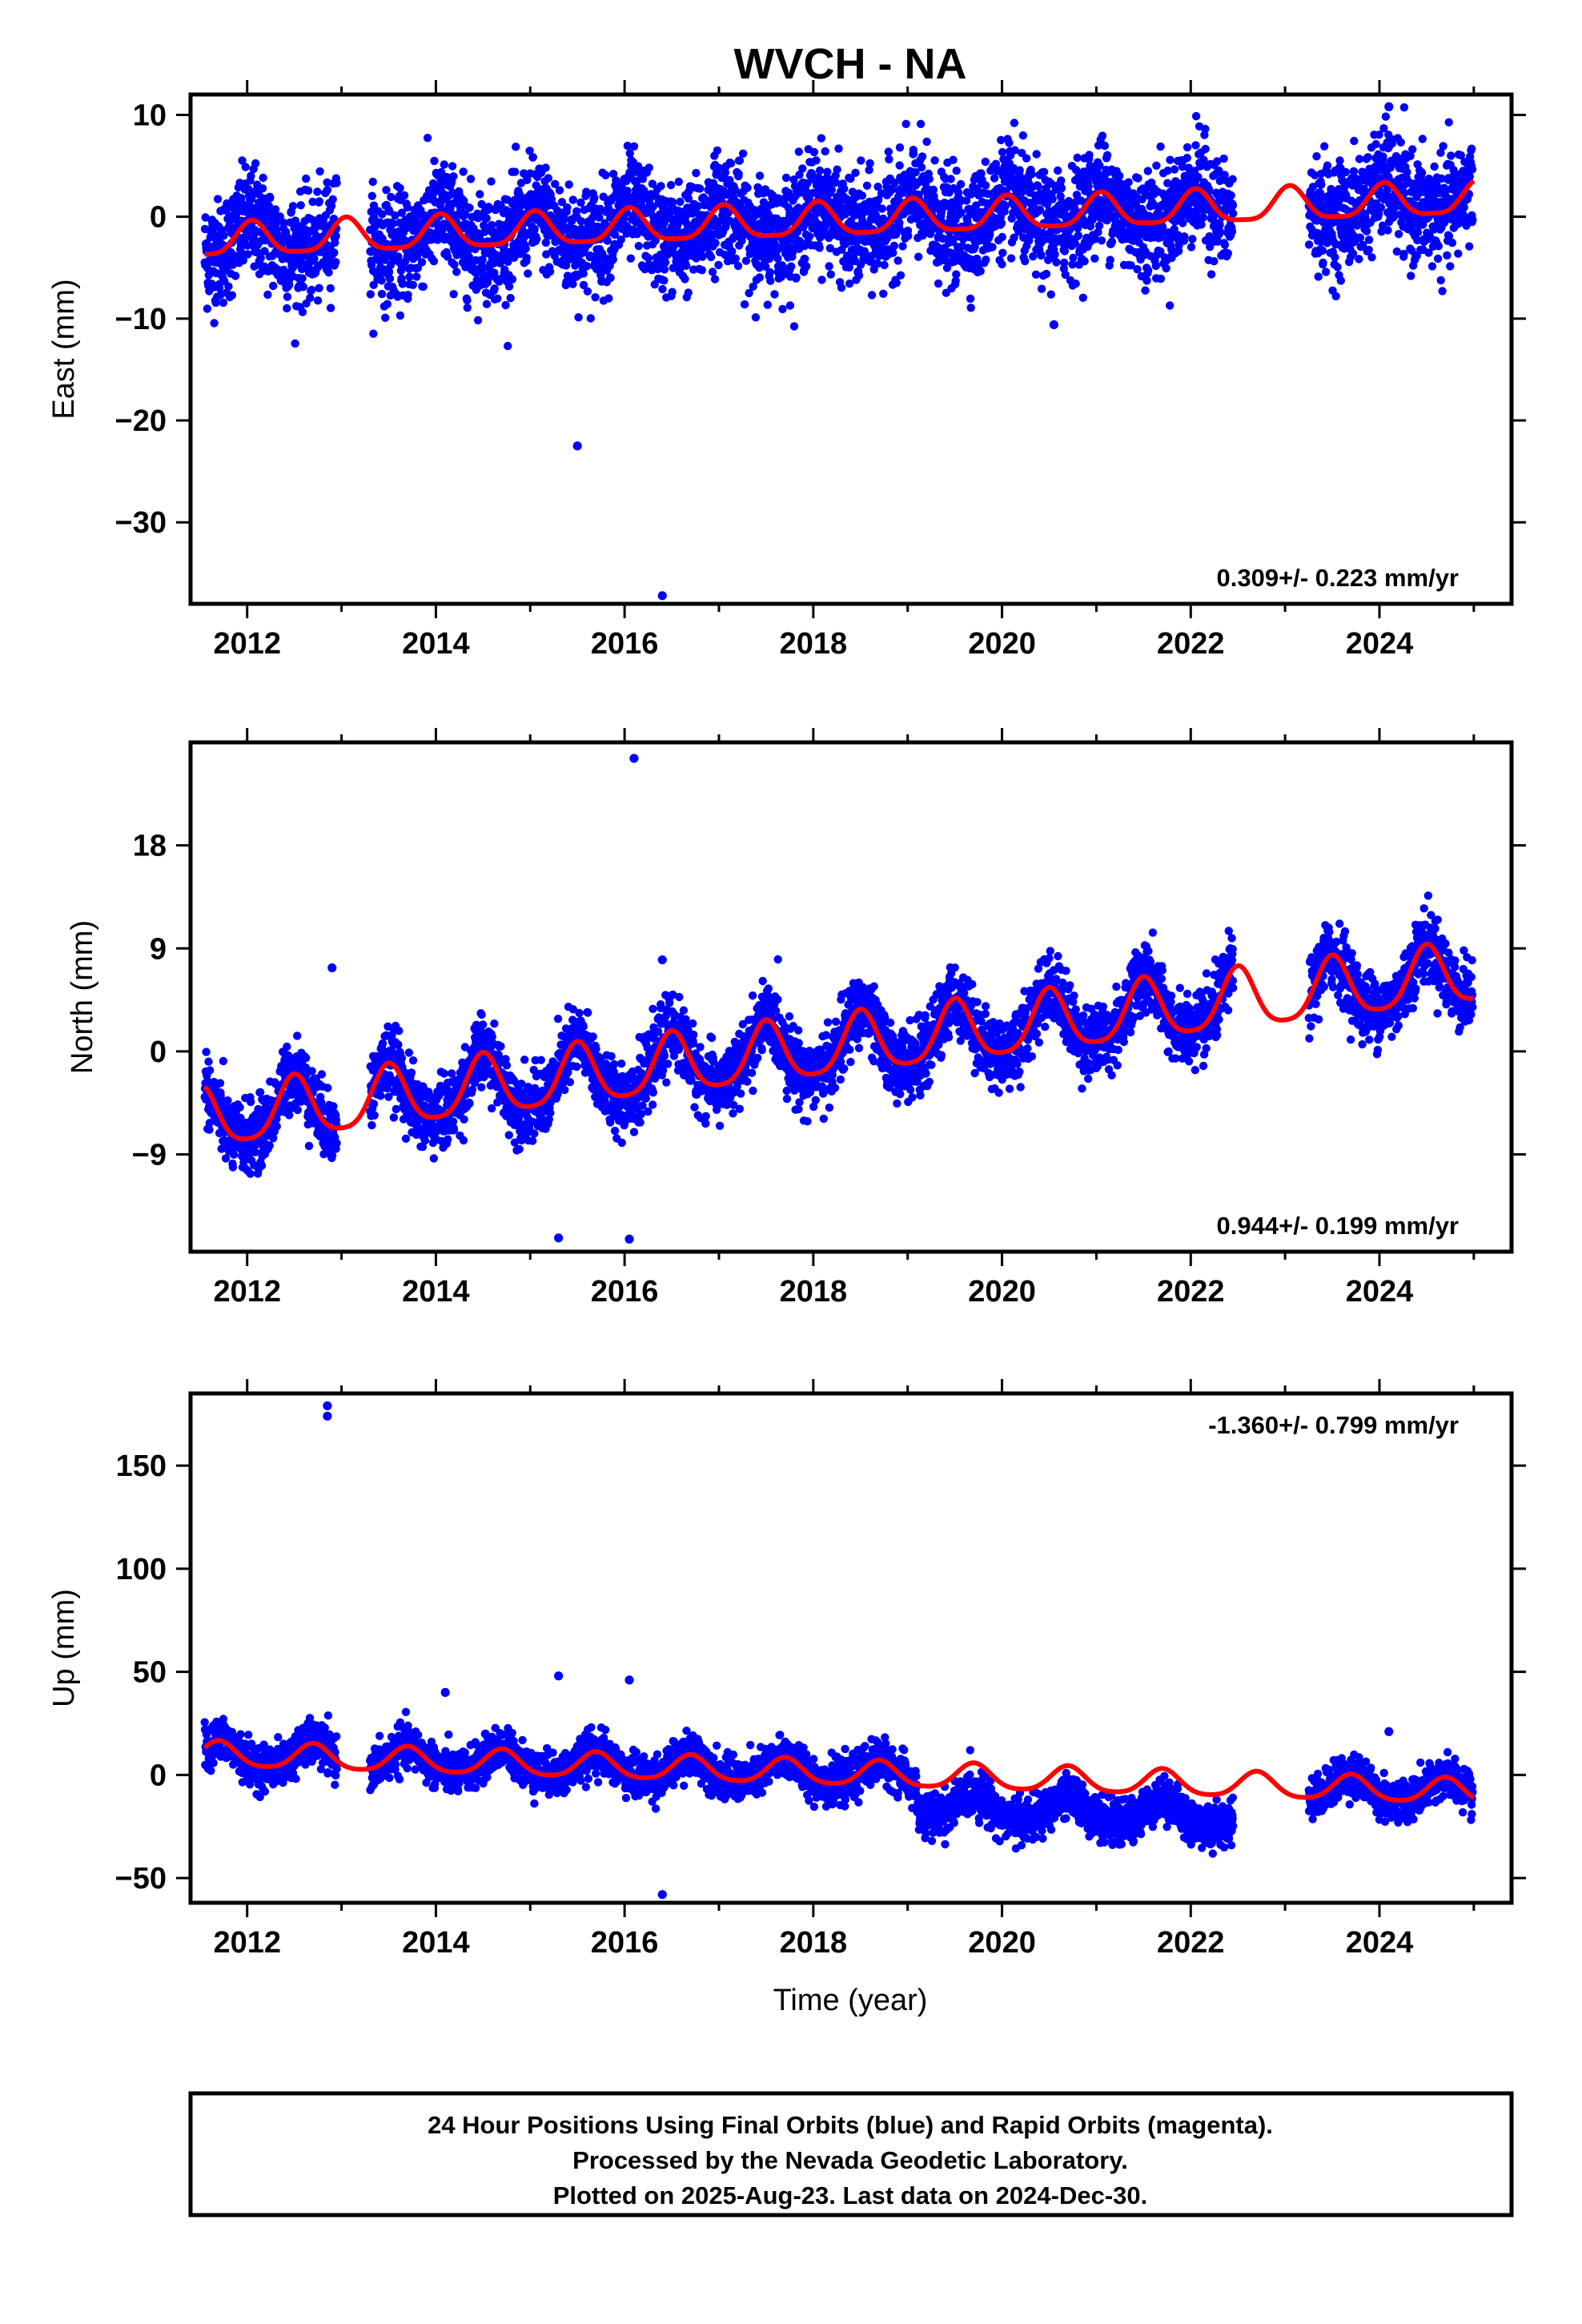  What do you see at coordinates (850, 64) in the screenshot?
I see `figure-title: WVCH - NA` at bounding box center [850, 64].